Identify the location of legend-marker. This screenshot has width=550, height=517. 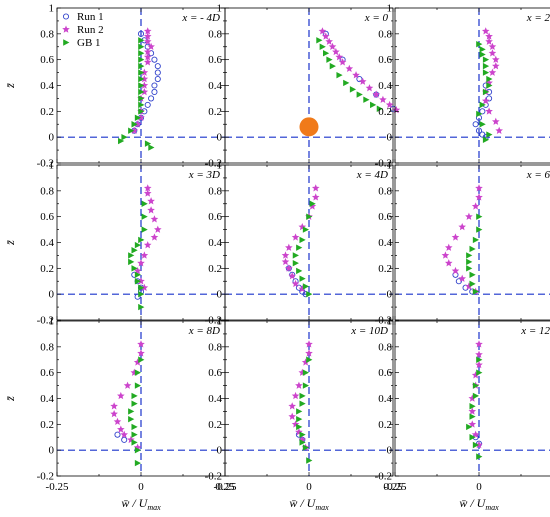
(66, 42).